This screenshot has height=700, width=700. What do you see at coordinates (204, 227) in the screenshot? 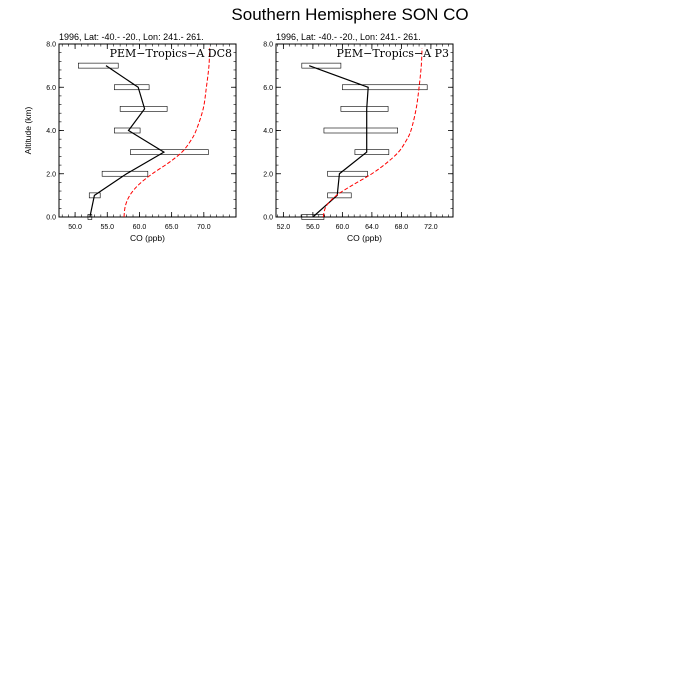
I see `x-tick-label: 70.0` at bounding box center [204, 227].